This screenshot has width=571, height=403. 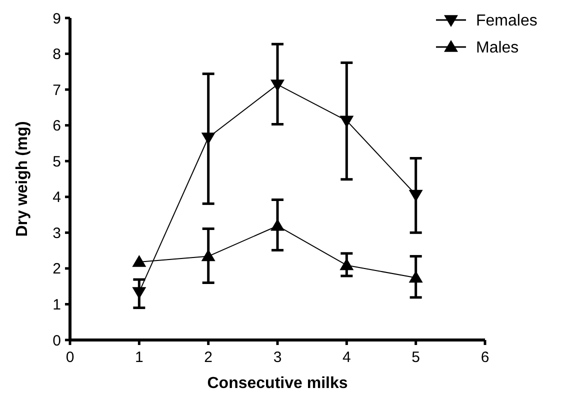 I want to click on y-tick-label: 3, so click(x=56, y=233).